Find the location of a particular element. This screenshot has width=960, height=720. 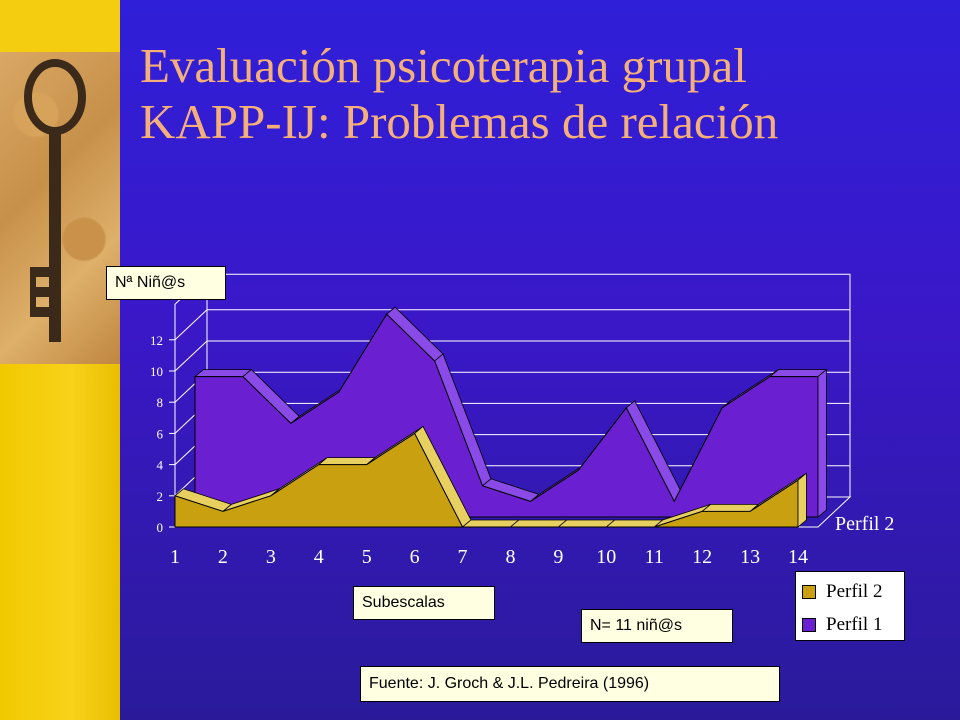

x-tick-label: 9 is located at coordinates (558, 557).